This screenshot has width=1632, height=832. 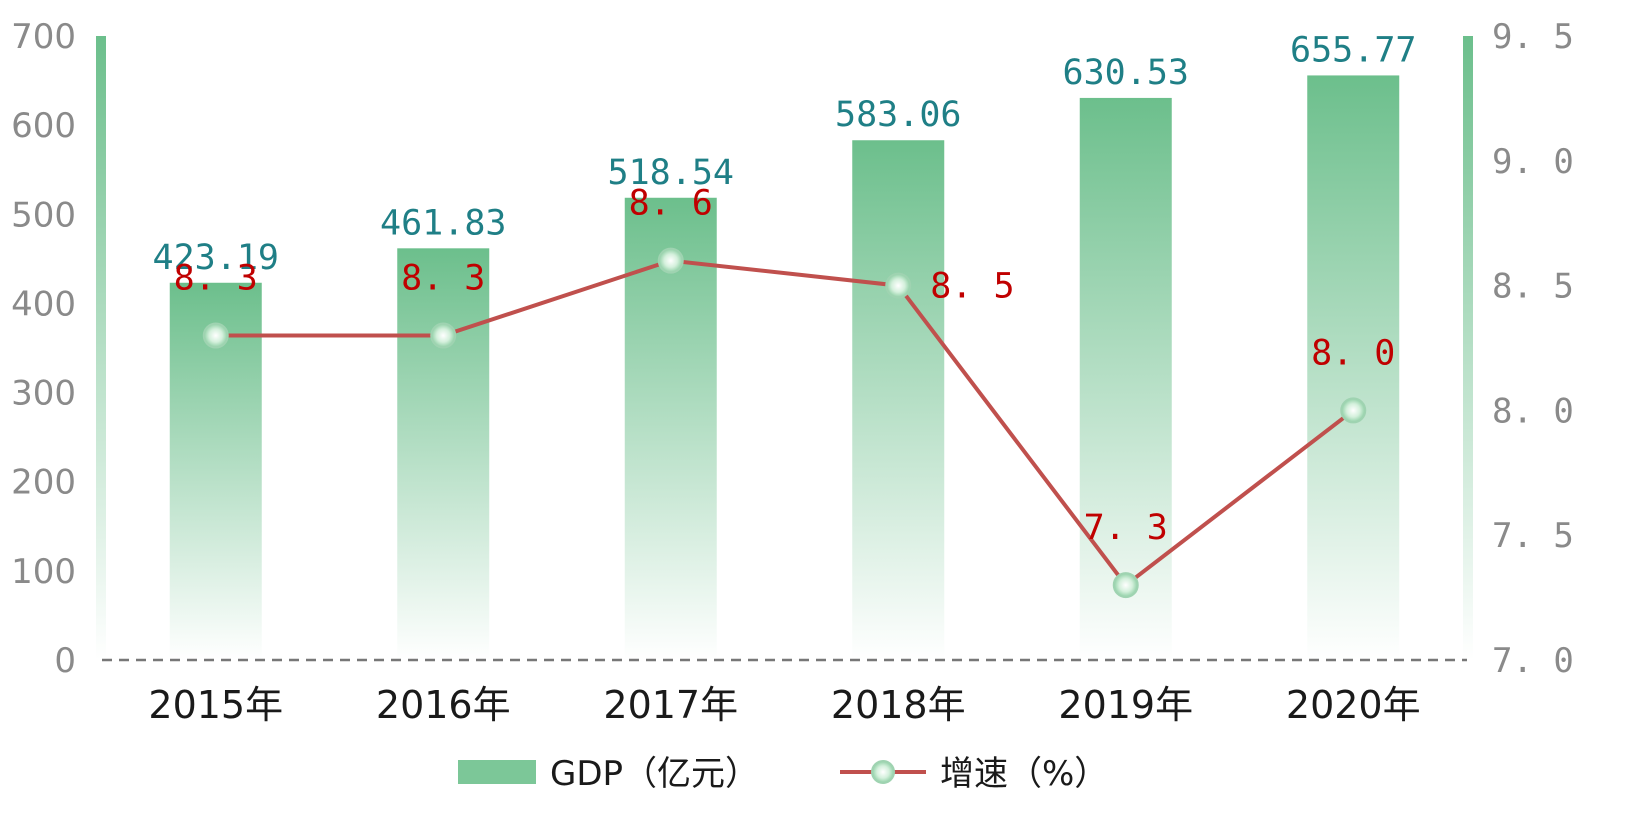 I want to click on right-axis-line, so click(x=1468, y=348).